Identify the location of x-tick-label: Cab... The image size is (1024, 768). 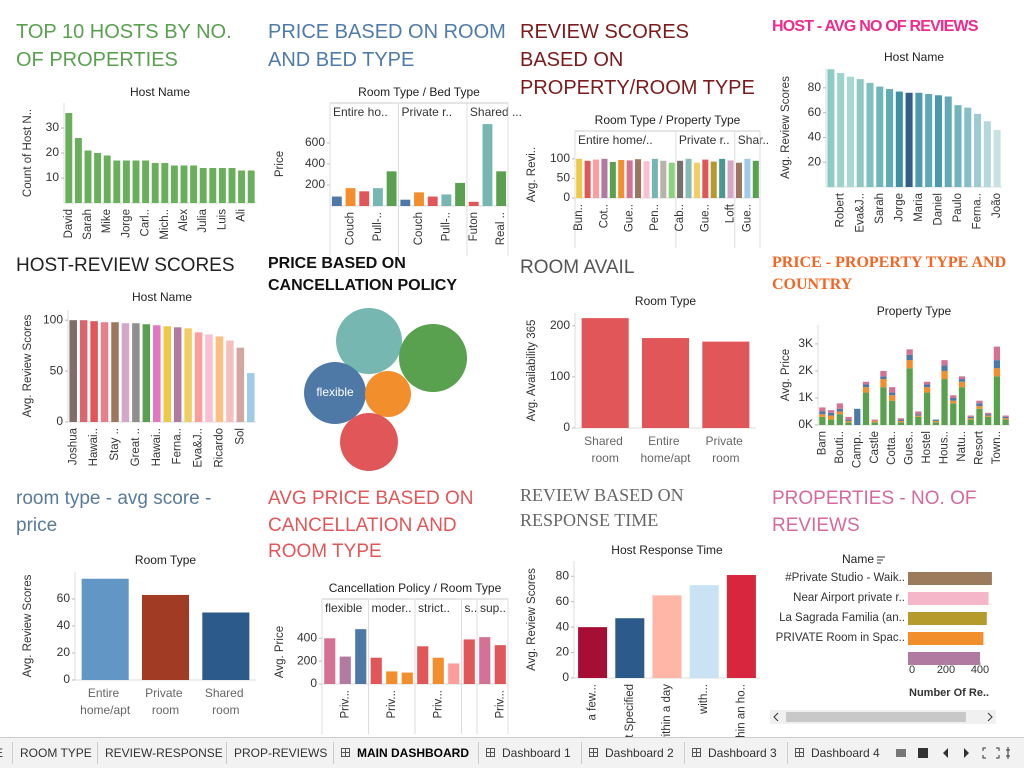
(680, 218).